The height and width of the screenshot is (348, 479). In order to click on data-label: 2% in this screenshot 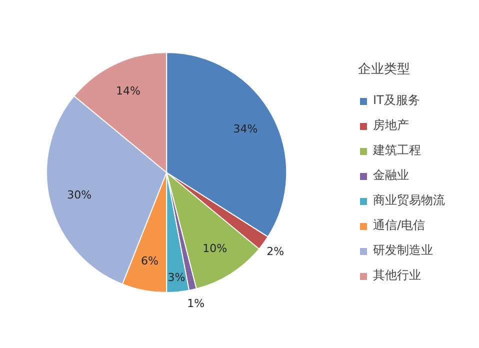, I will do `click(275, 251)`.